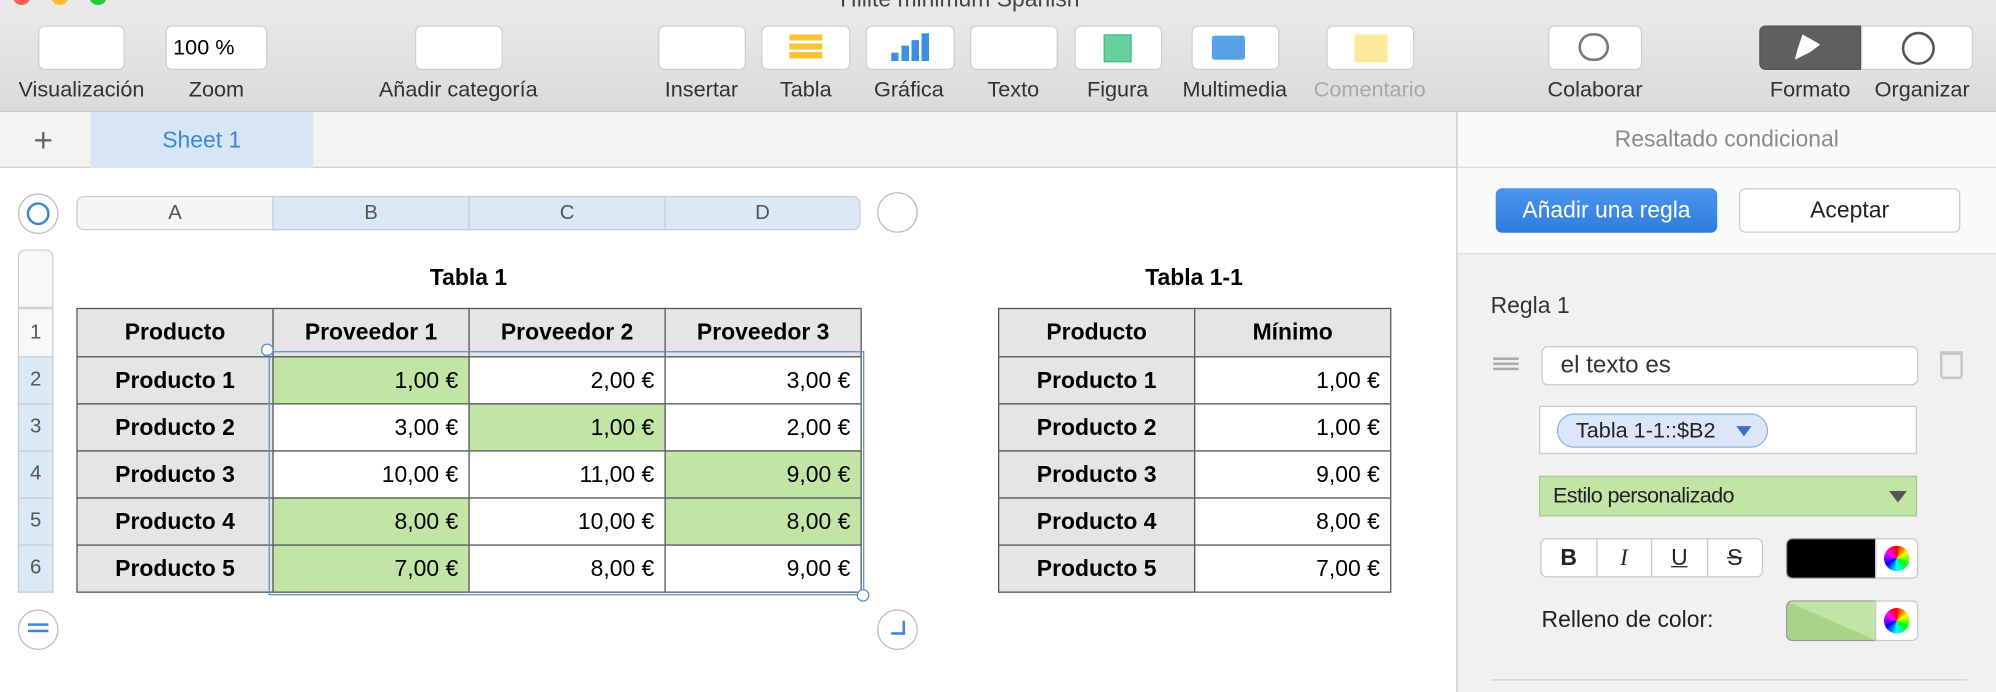 The height and width of the screenshot is (692, 1996). What do you see at coordinates (21, 3) in the screenshot?
I see `close-button` at bounding box center [21, 3].